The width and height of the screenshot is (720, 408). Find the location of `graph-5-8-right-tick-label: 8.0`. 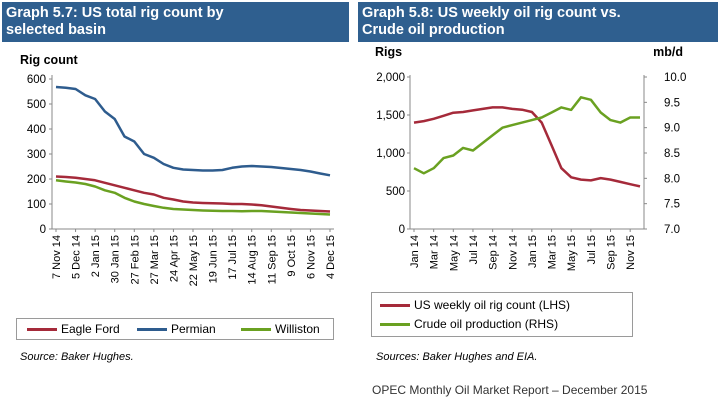

graph-5-8-right-tick-label: 8.0 is located at coordinates (672, 179).